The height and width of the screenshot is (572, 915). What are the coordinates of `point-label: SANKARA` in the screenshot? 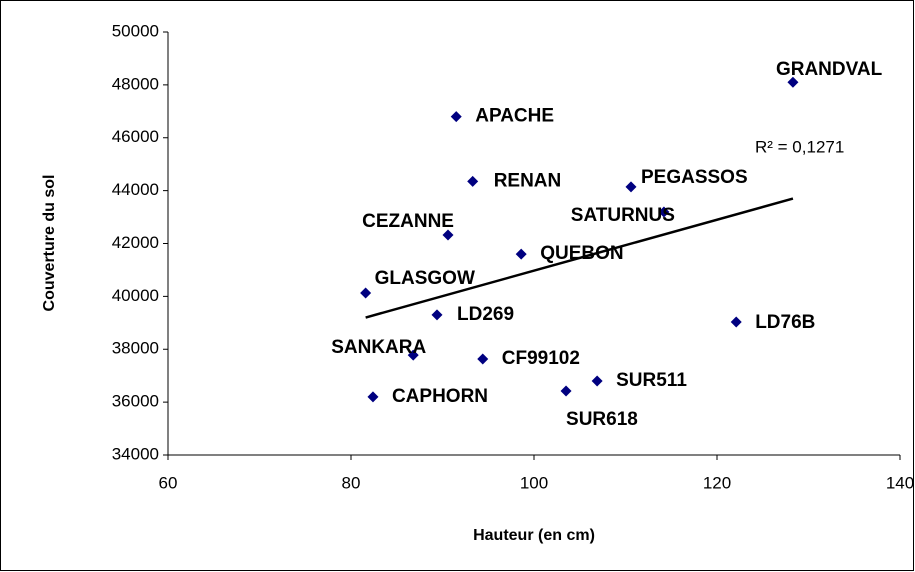 It's located at (378, 347).